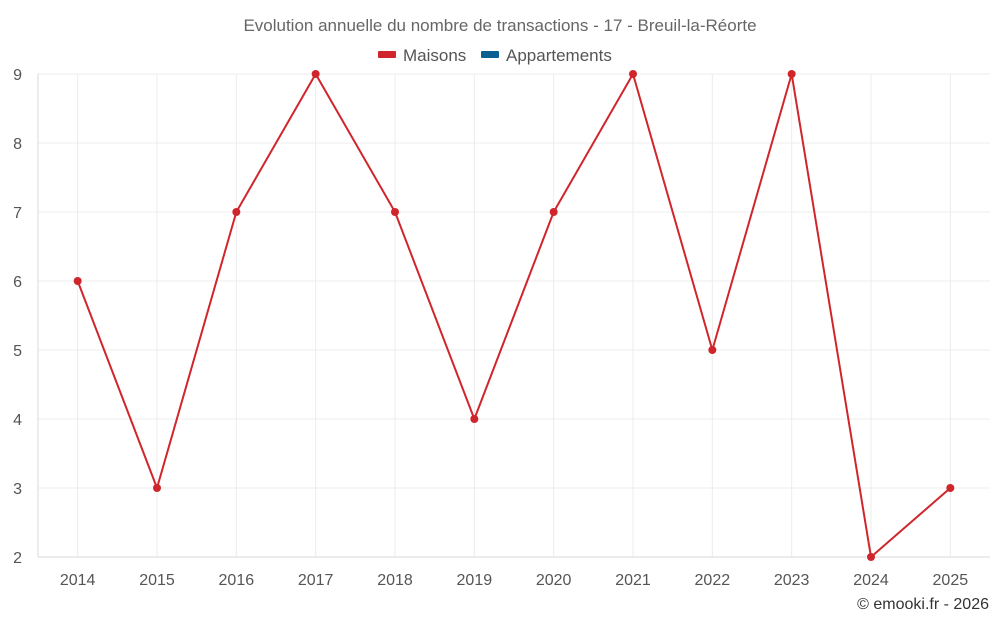 Image resolution: width=1000 pixels, height=630 pixels. What do you see at coordinates (633, 580) in the screenshot?
I see `x-tick-label: 2021` at bounding box center [633, 580].